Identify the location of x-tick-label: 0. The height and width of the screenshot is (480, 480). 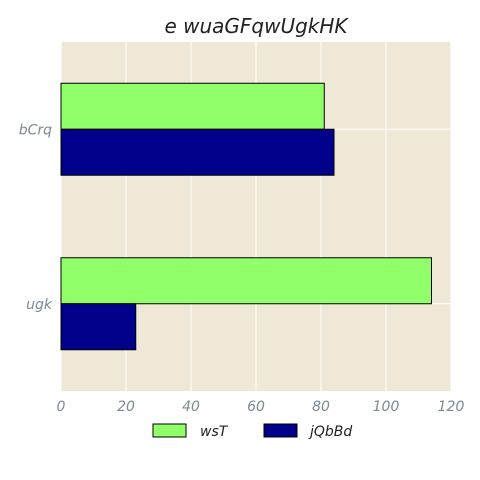
(61, 407).